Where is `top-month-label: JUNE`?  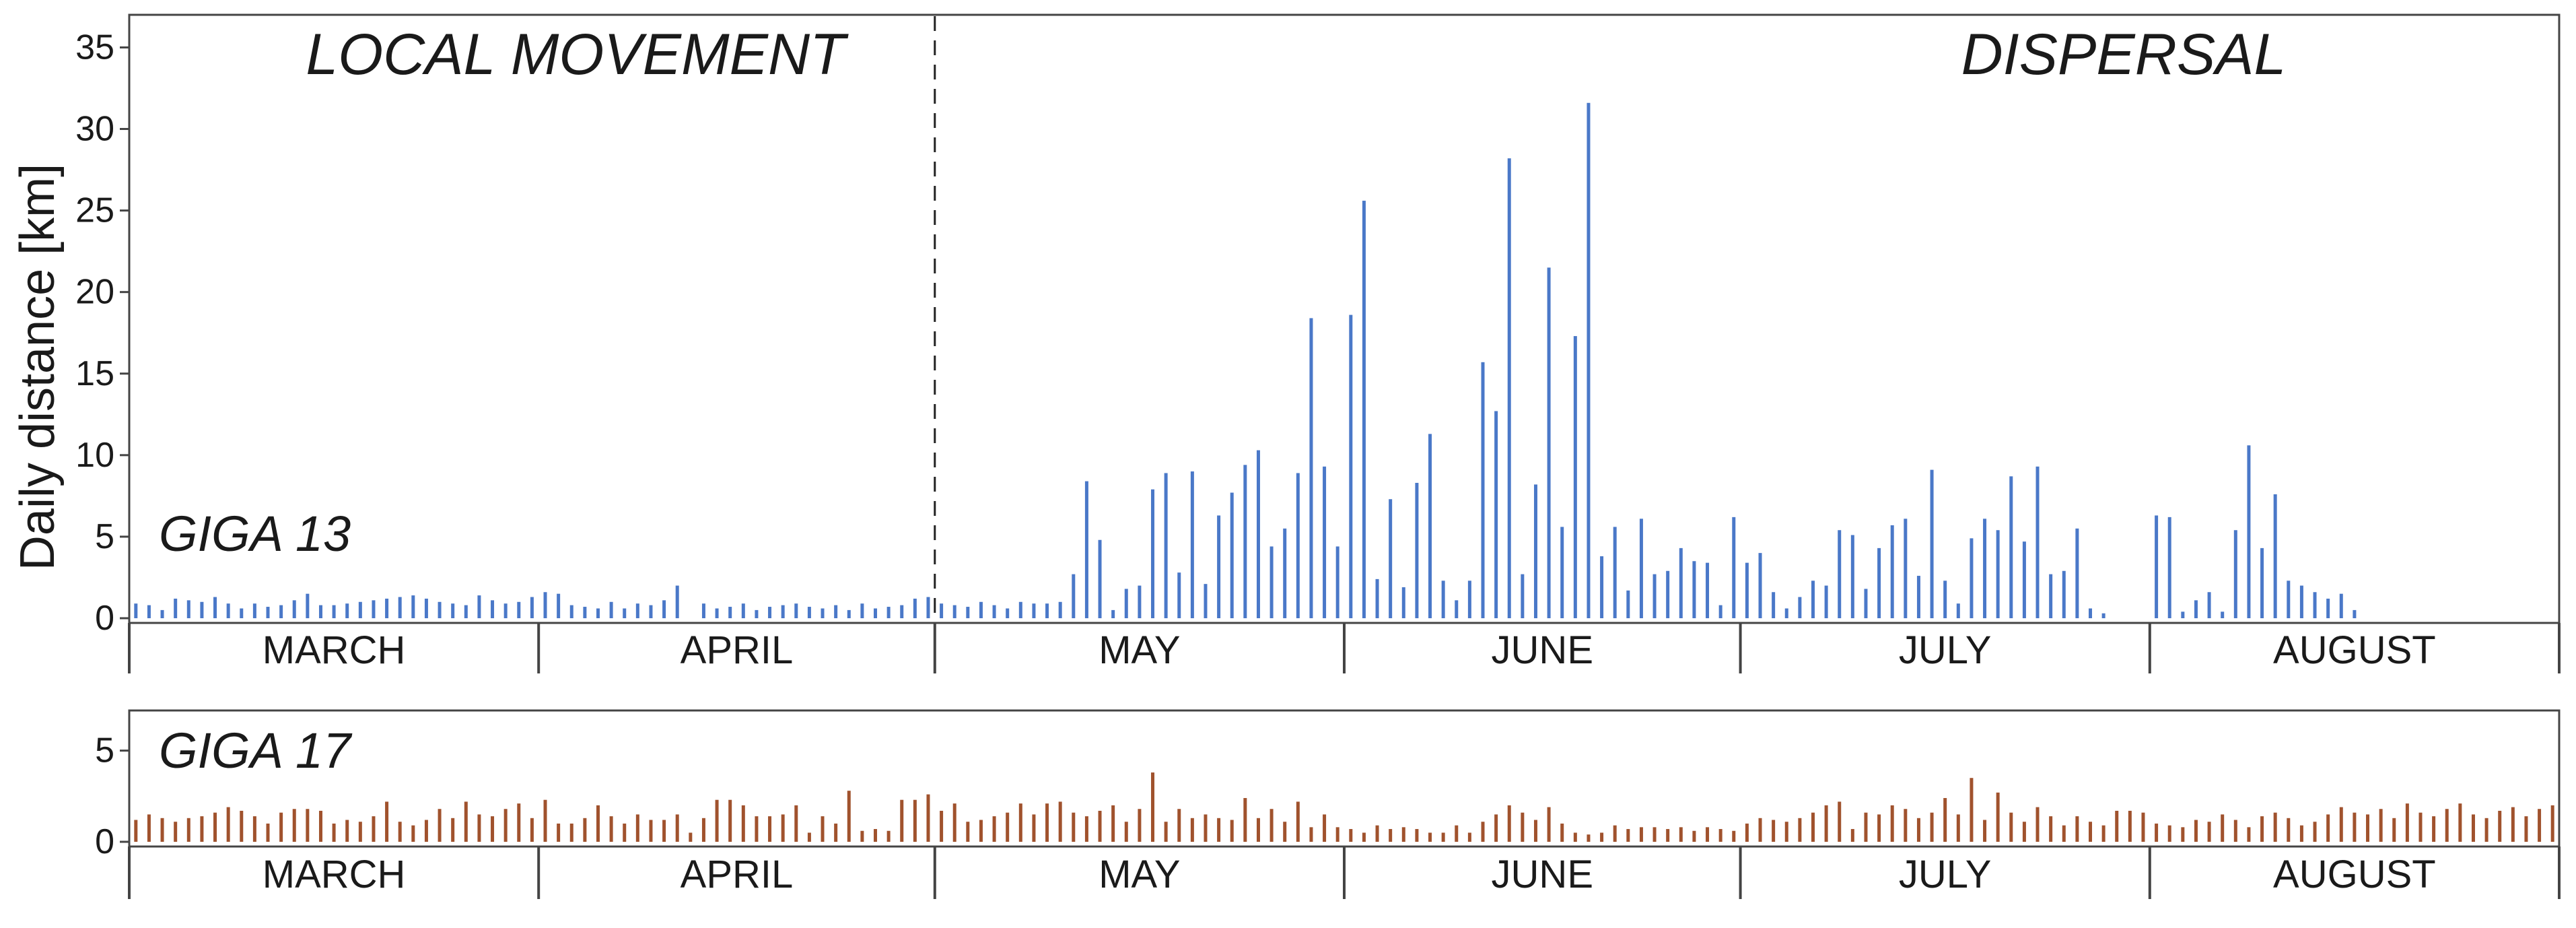 top-month-label: JUNE is located at coordinates (1542, 650).